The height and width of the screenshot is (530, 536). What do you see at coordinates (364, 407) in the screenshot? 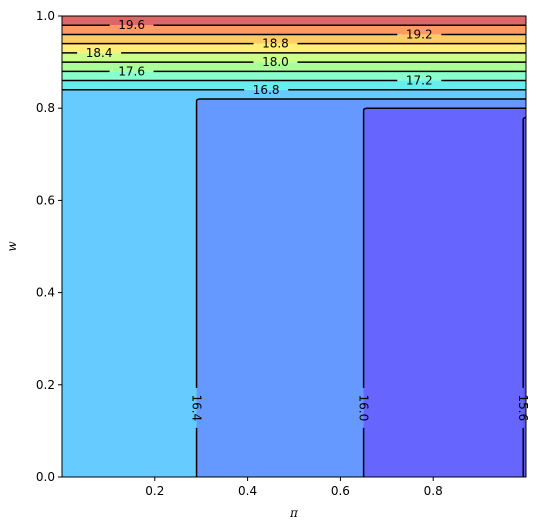
I see `contour-label: 16.0` at bounding box center [364, 407].